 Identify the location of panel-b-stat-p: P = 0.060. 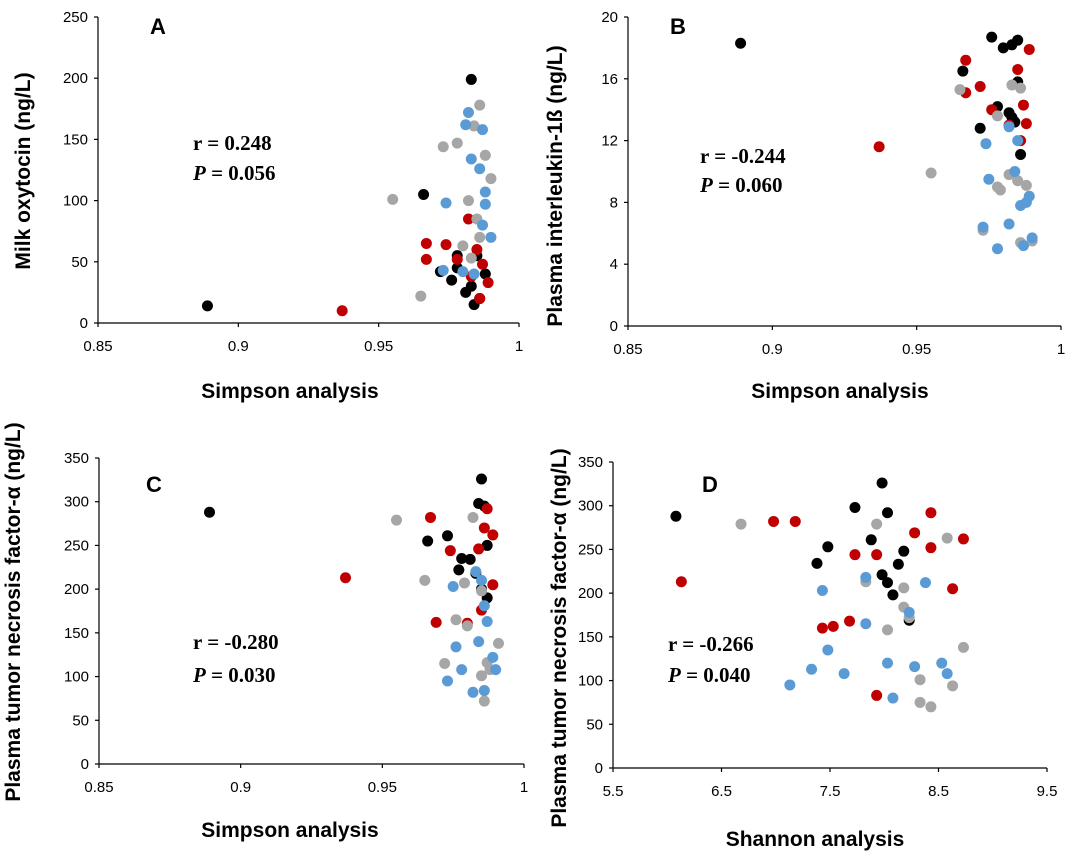
(741, 185).